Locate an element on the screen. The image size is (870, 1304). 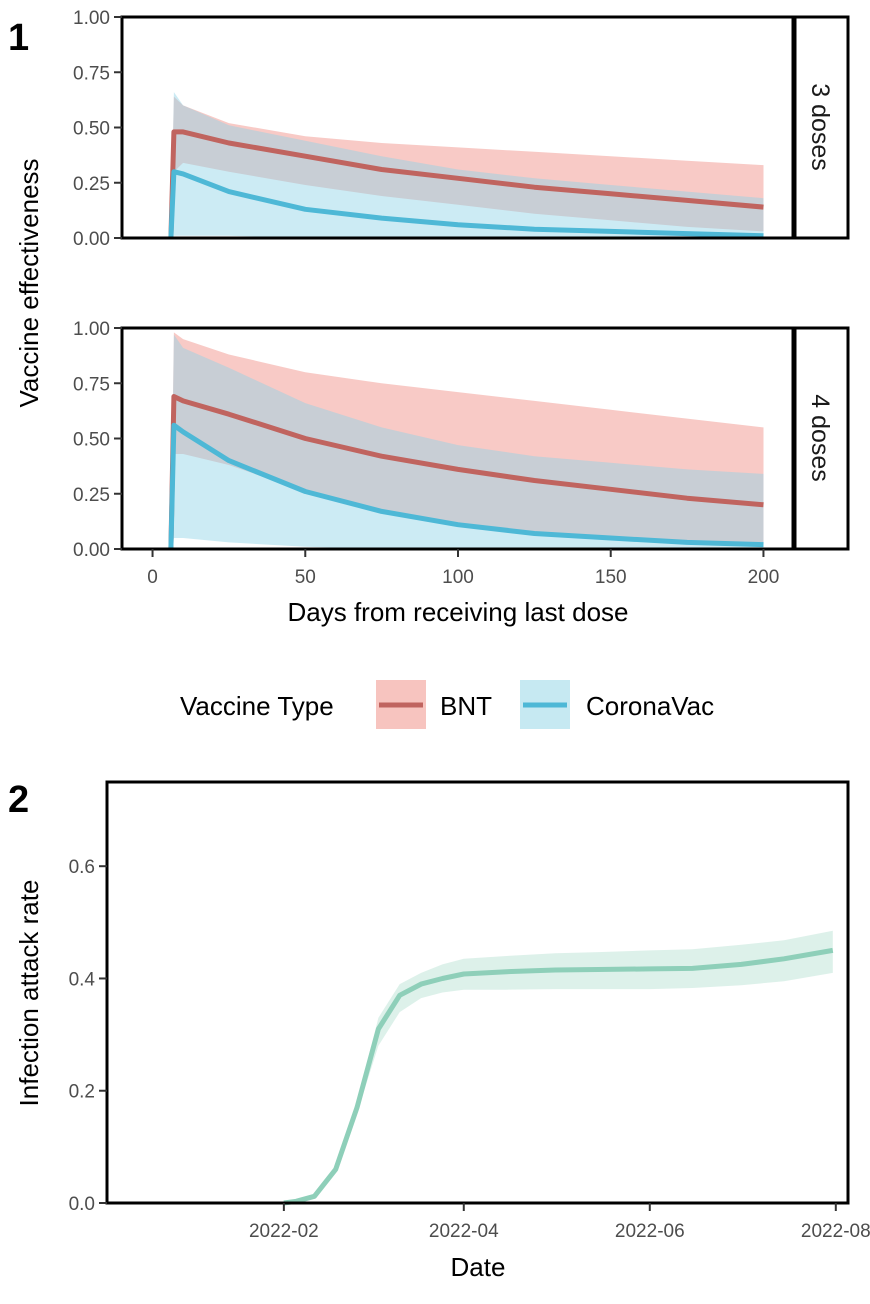
strip-label-4-doses: 4 doses is located at coordinates (820, 438).